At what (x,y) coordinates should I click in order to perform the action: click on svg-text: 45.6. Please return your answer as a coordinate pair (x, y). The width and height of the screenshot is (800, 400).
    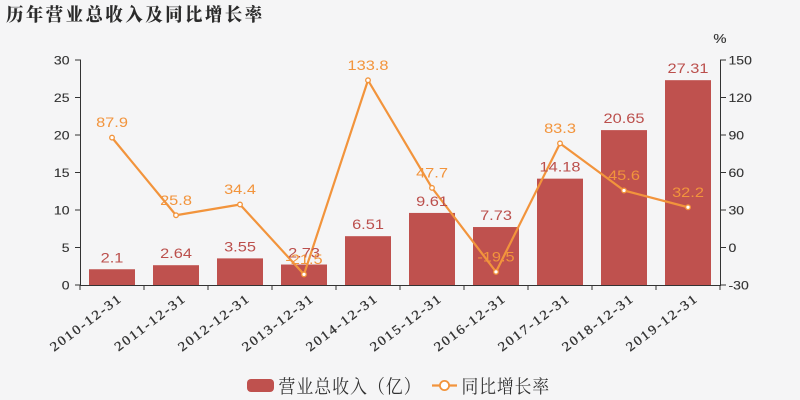
    Looking at the image, I should click on (624, 176).